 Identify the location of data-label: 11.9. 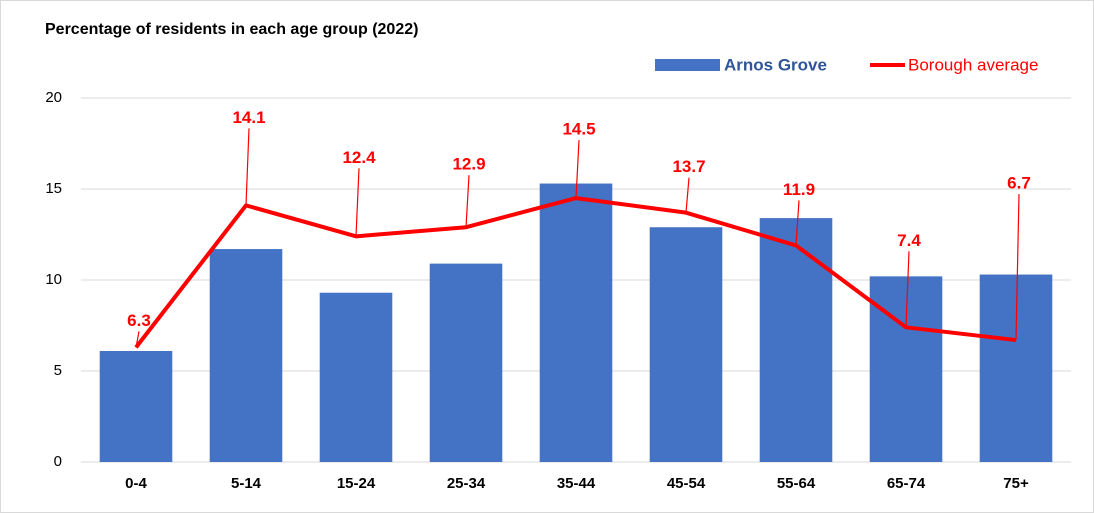
(799, 189).